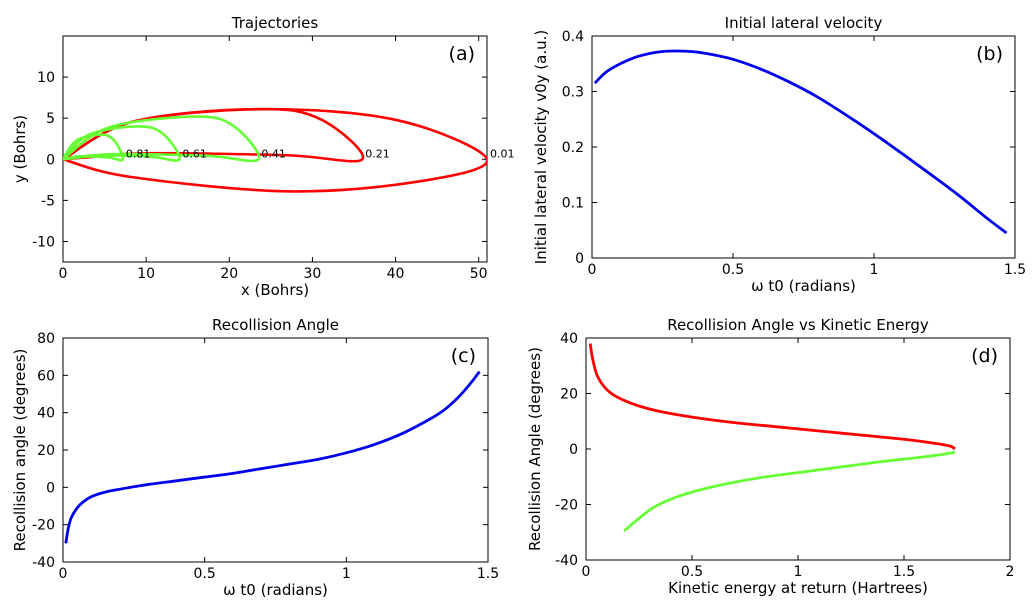  Describe the element at coordinates (194, 153) in the screenshot. I see `trajectory-label: 0.61` at that location.